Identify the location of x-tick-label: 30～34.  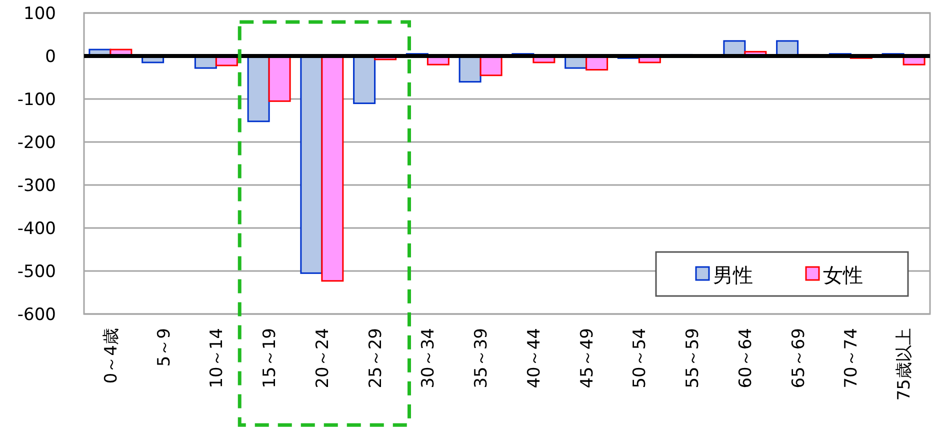
(428, 358).